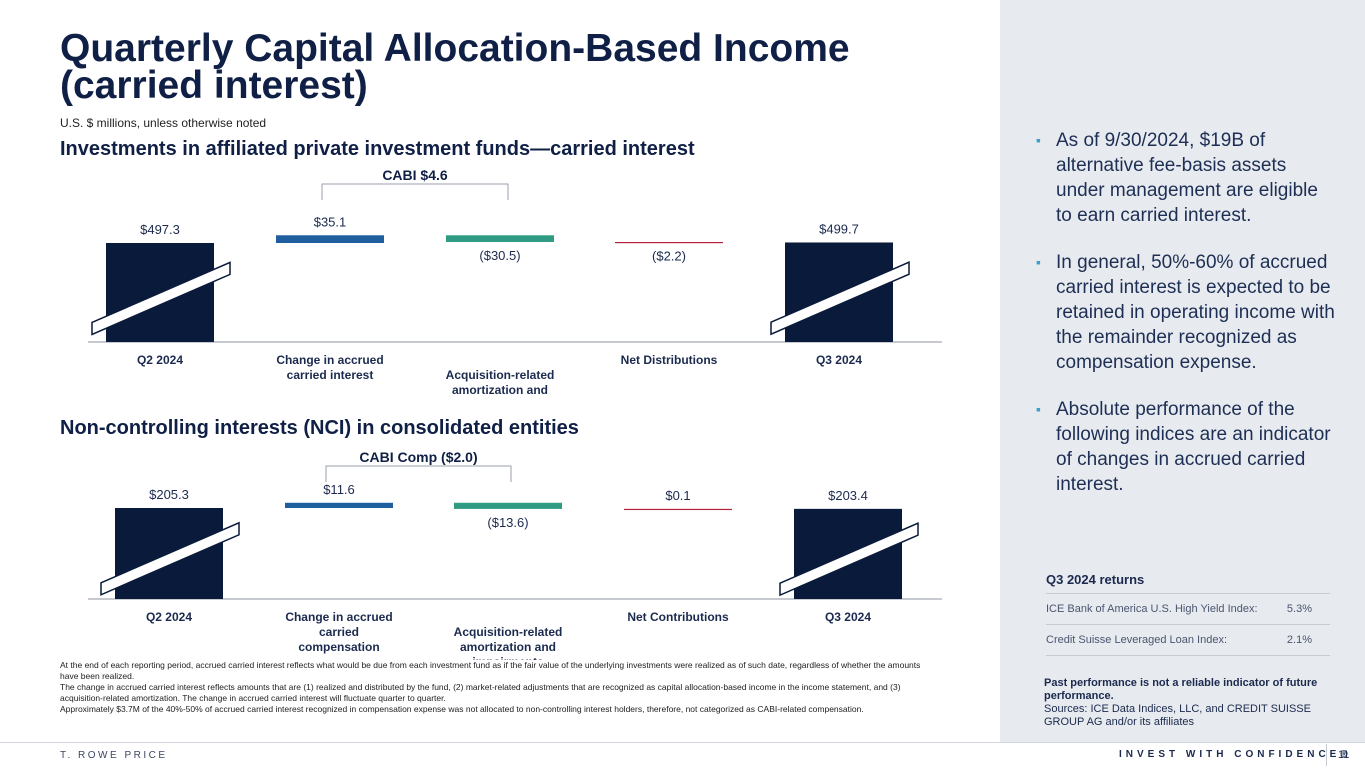 The height and width of the screenshot is (768, 1365). Describe the element at coordinates (677, 495) in the screenshot. I see `value-label: $0.1` at that location.